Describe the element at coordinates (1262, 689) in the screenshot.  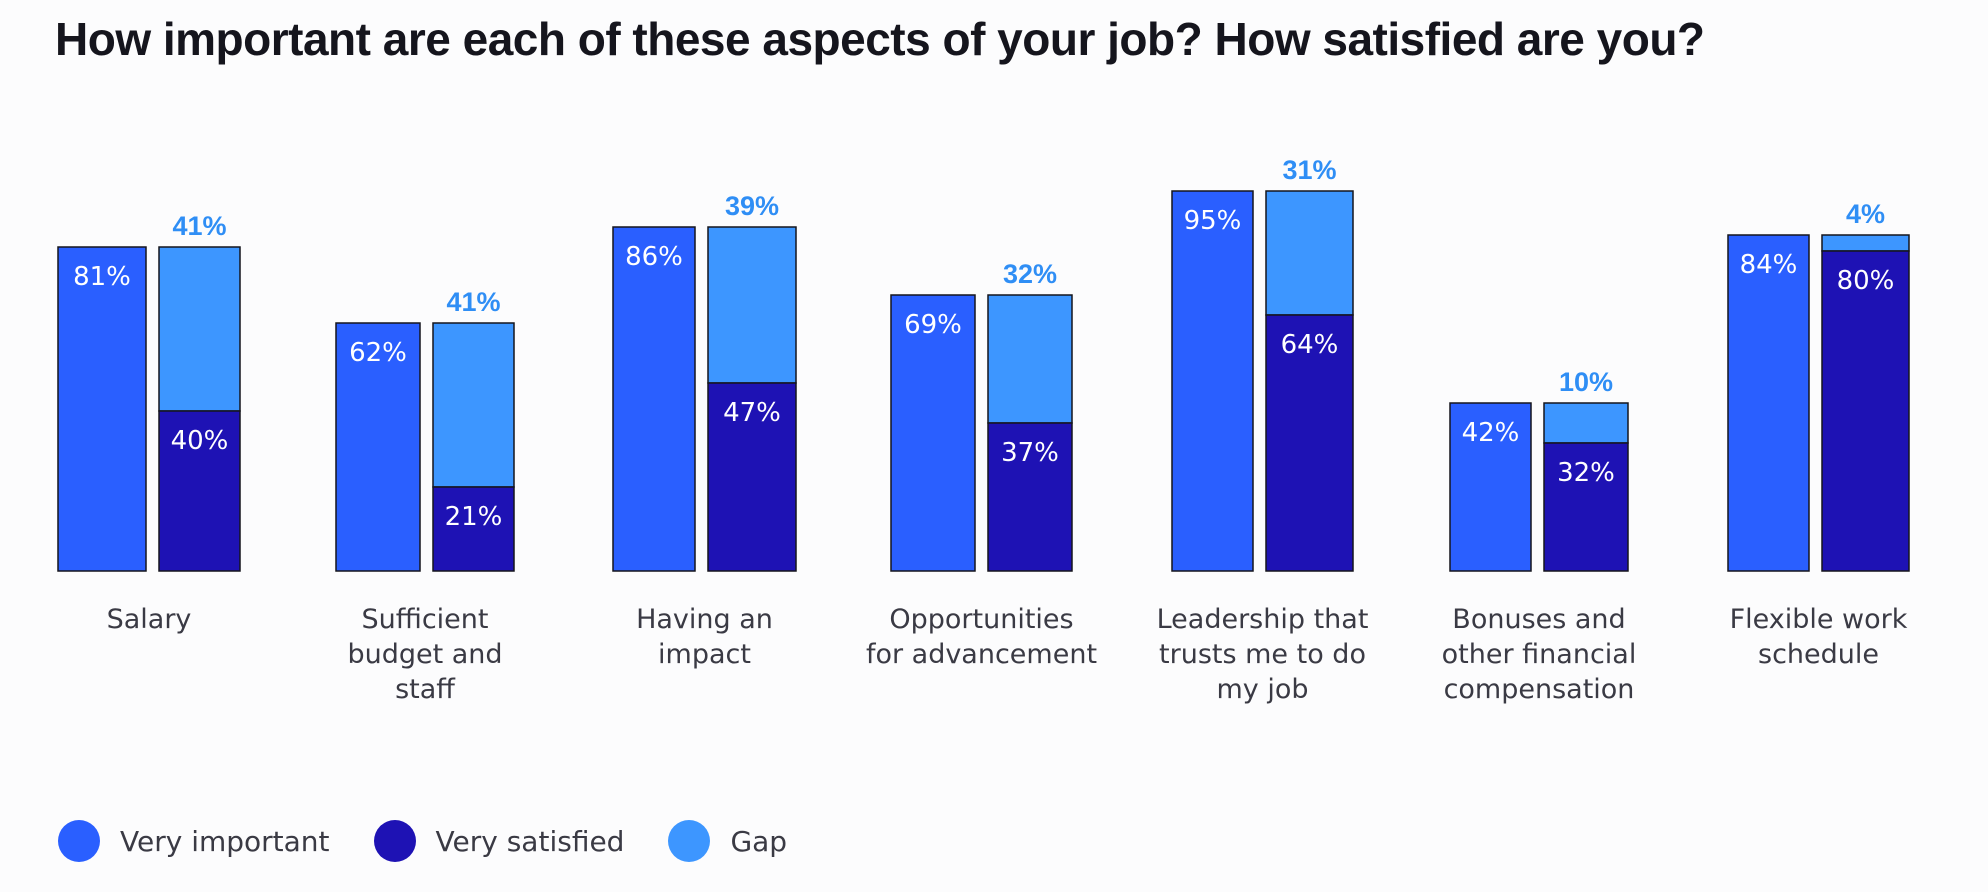
I see `category-label-line: my job` at that location.